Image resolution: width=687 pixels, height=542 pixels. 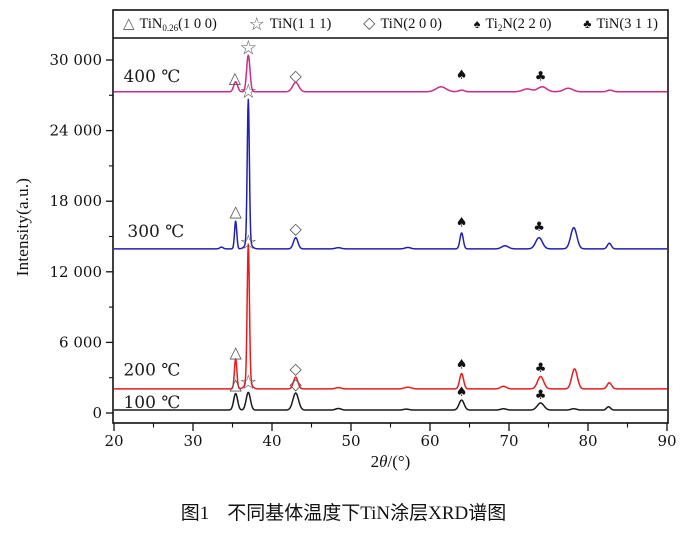 I want to click on series-line-400C, so click(x=390, y=73).